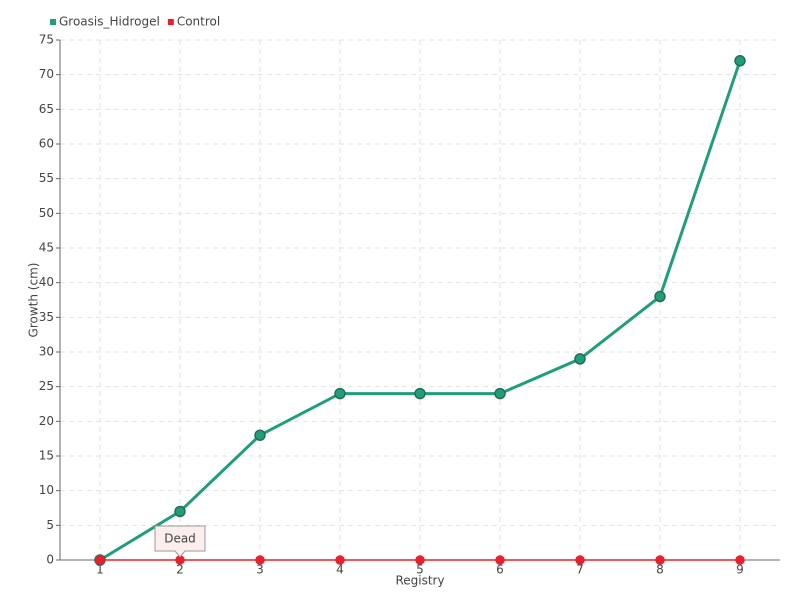  I want to click on x-tick-label: 5, so click(420, 570).